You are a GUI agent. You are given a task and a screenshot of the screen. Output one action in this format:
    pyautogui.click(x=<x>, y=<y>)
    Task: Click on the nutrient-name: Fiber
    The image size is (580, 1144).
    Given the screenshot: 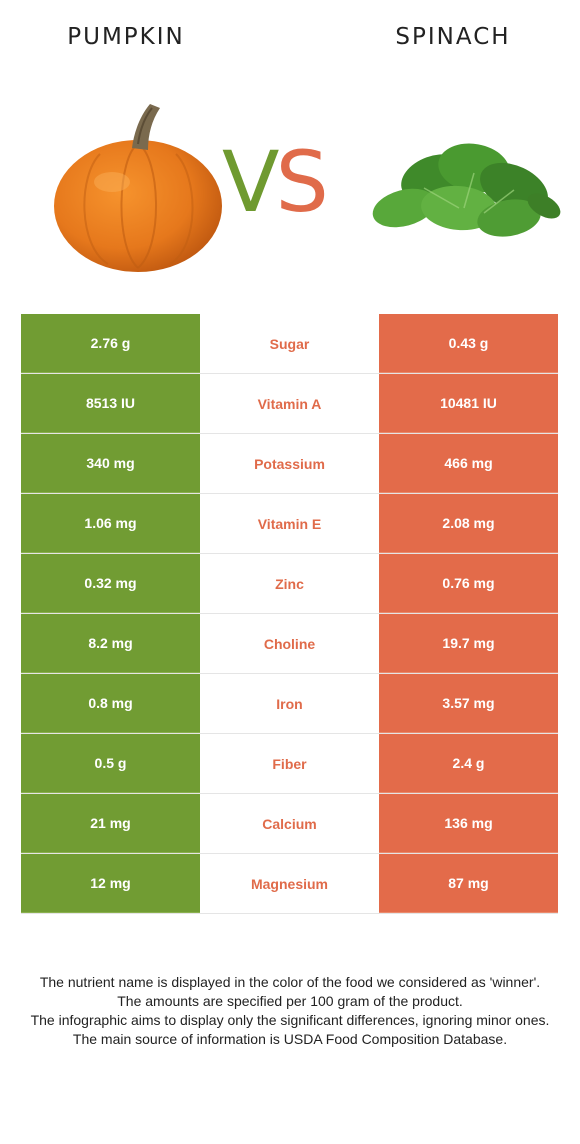 What is the action you would take?
    pyautogui.click(x=289, y=763)
    